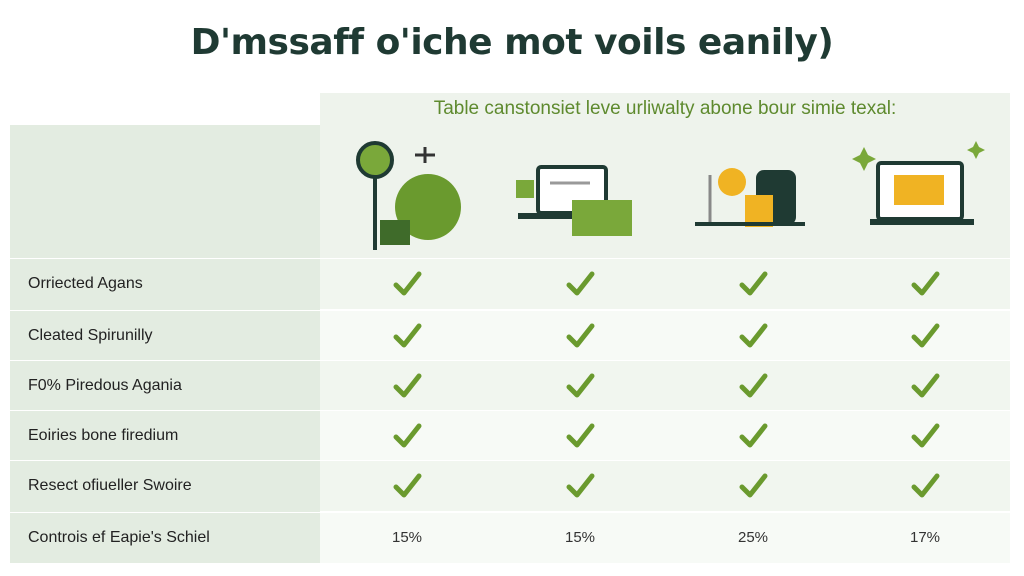 The image size is (1024, 576). Describe the element at coordinates (753, 537) in the screenshot. I see `cell-text: 25%` at that location.